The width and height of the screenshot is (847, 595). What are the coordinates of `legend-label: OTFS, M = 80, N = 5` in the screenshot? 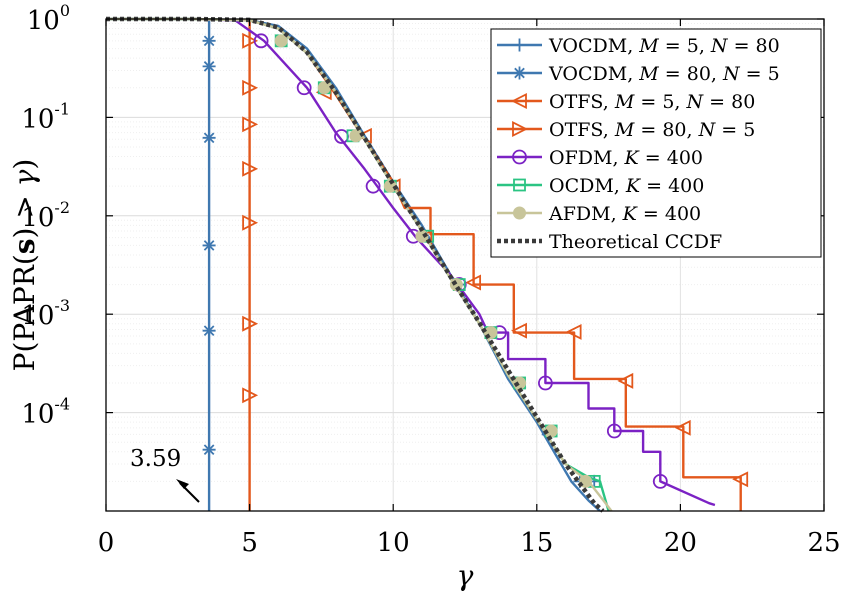 It's located at (652, 130).